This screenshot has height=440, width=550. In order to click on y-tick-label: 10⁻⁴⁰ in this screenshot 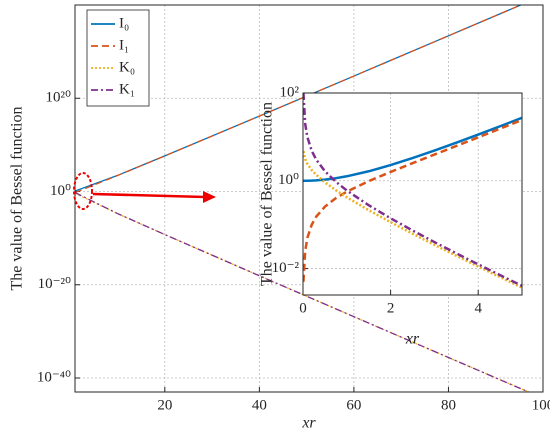, I will do `click(54, 377)`.